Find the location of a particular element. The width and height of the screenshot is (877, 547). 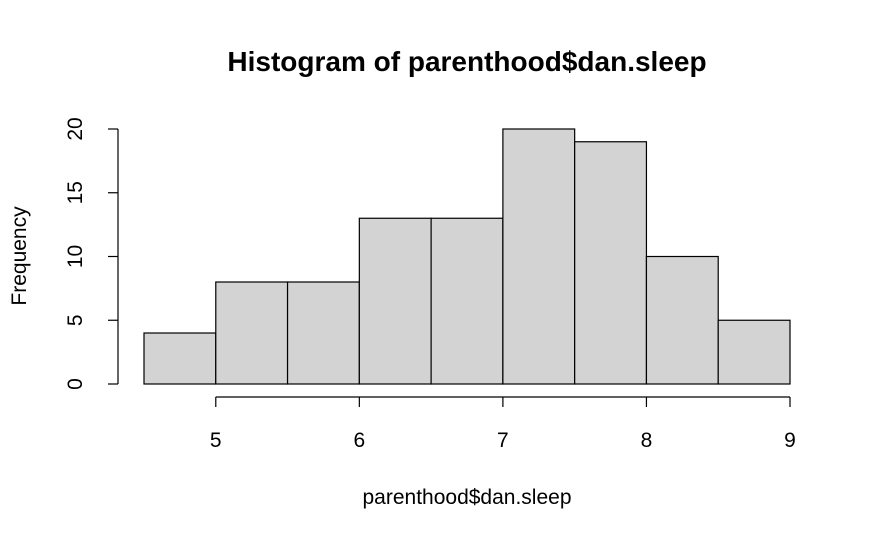

x-tick-label-1: 6 is located at coordinates (359, 440).